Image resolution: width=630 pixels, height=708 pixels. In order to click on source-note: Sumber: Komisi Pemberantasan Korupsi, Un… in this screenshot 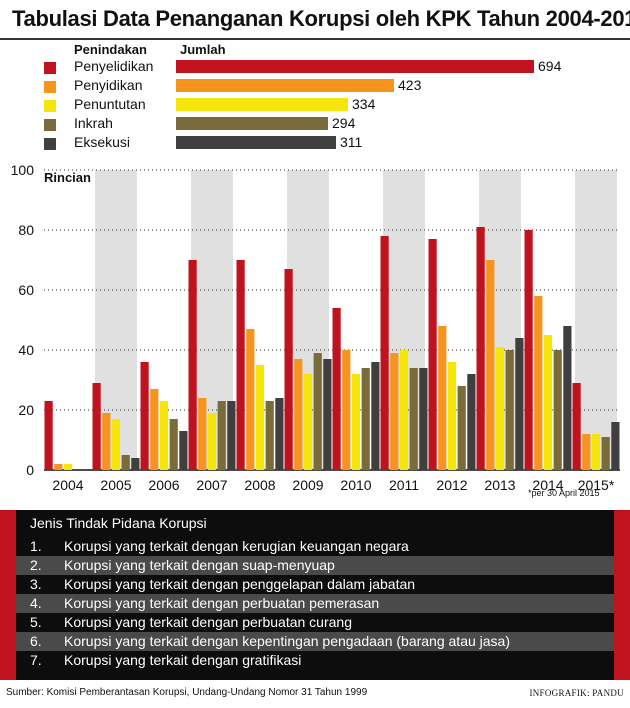, I will do `click(187, 692)`.